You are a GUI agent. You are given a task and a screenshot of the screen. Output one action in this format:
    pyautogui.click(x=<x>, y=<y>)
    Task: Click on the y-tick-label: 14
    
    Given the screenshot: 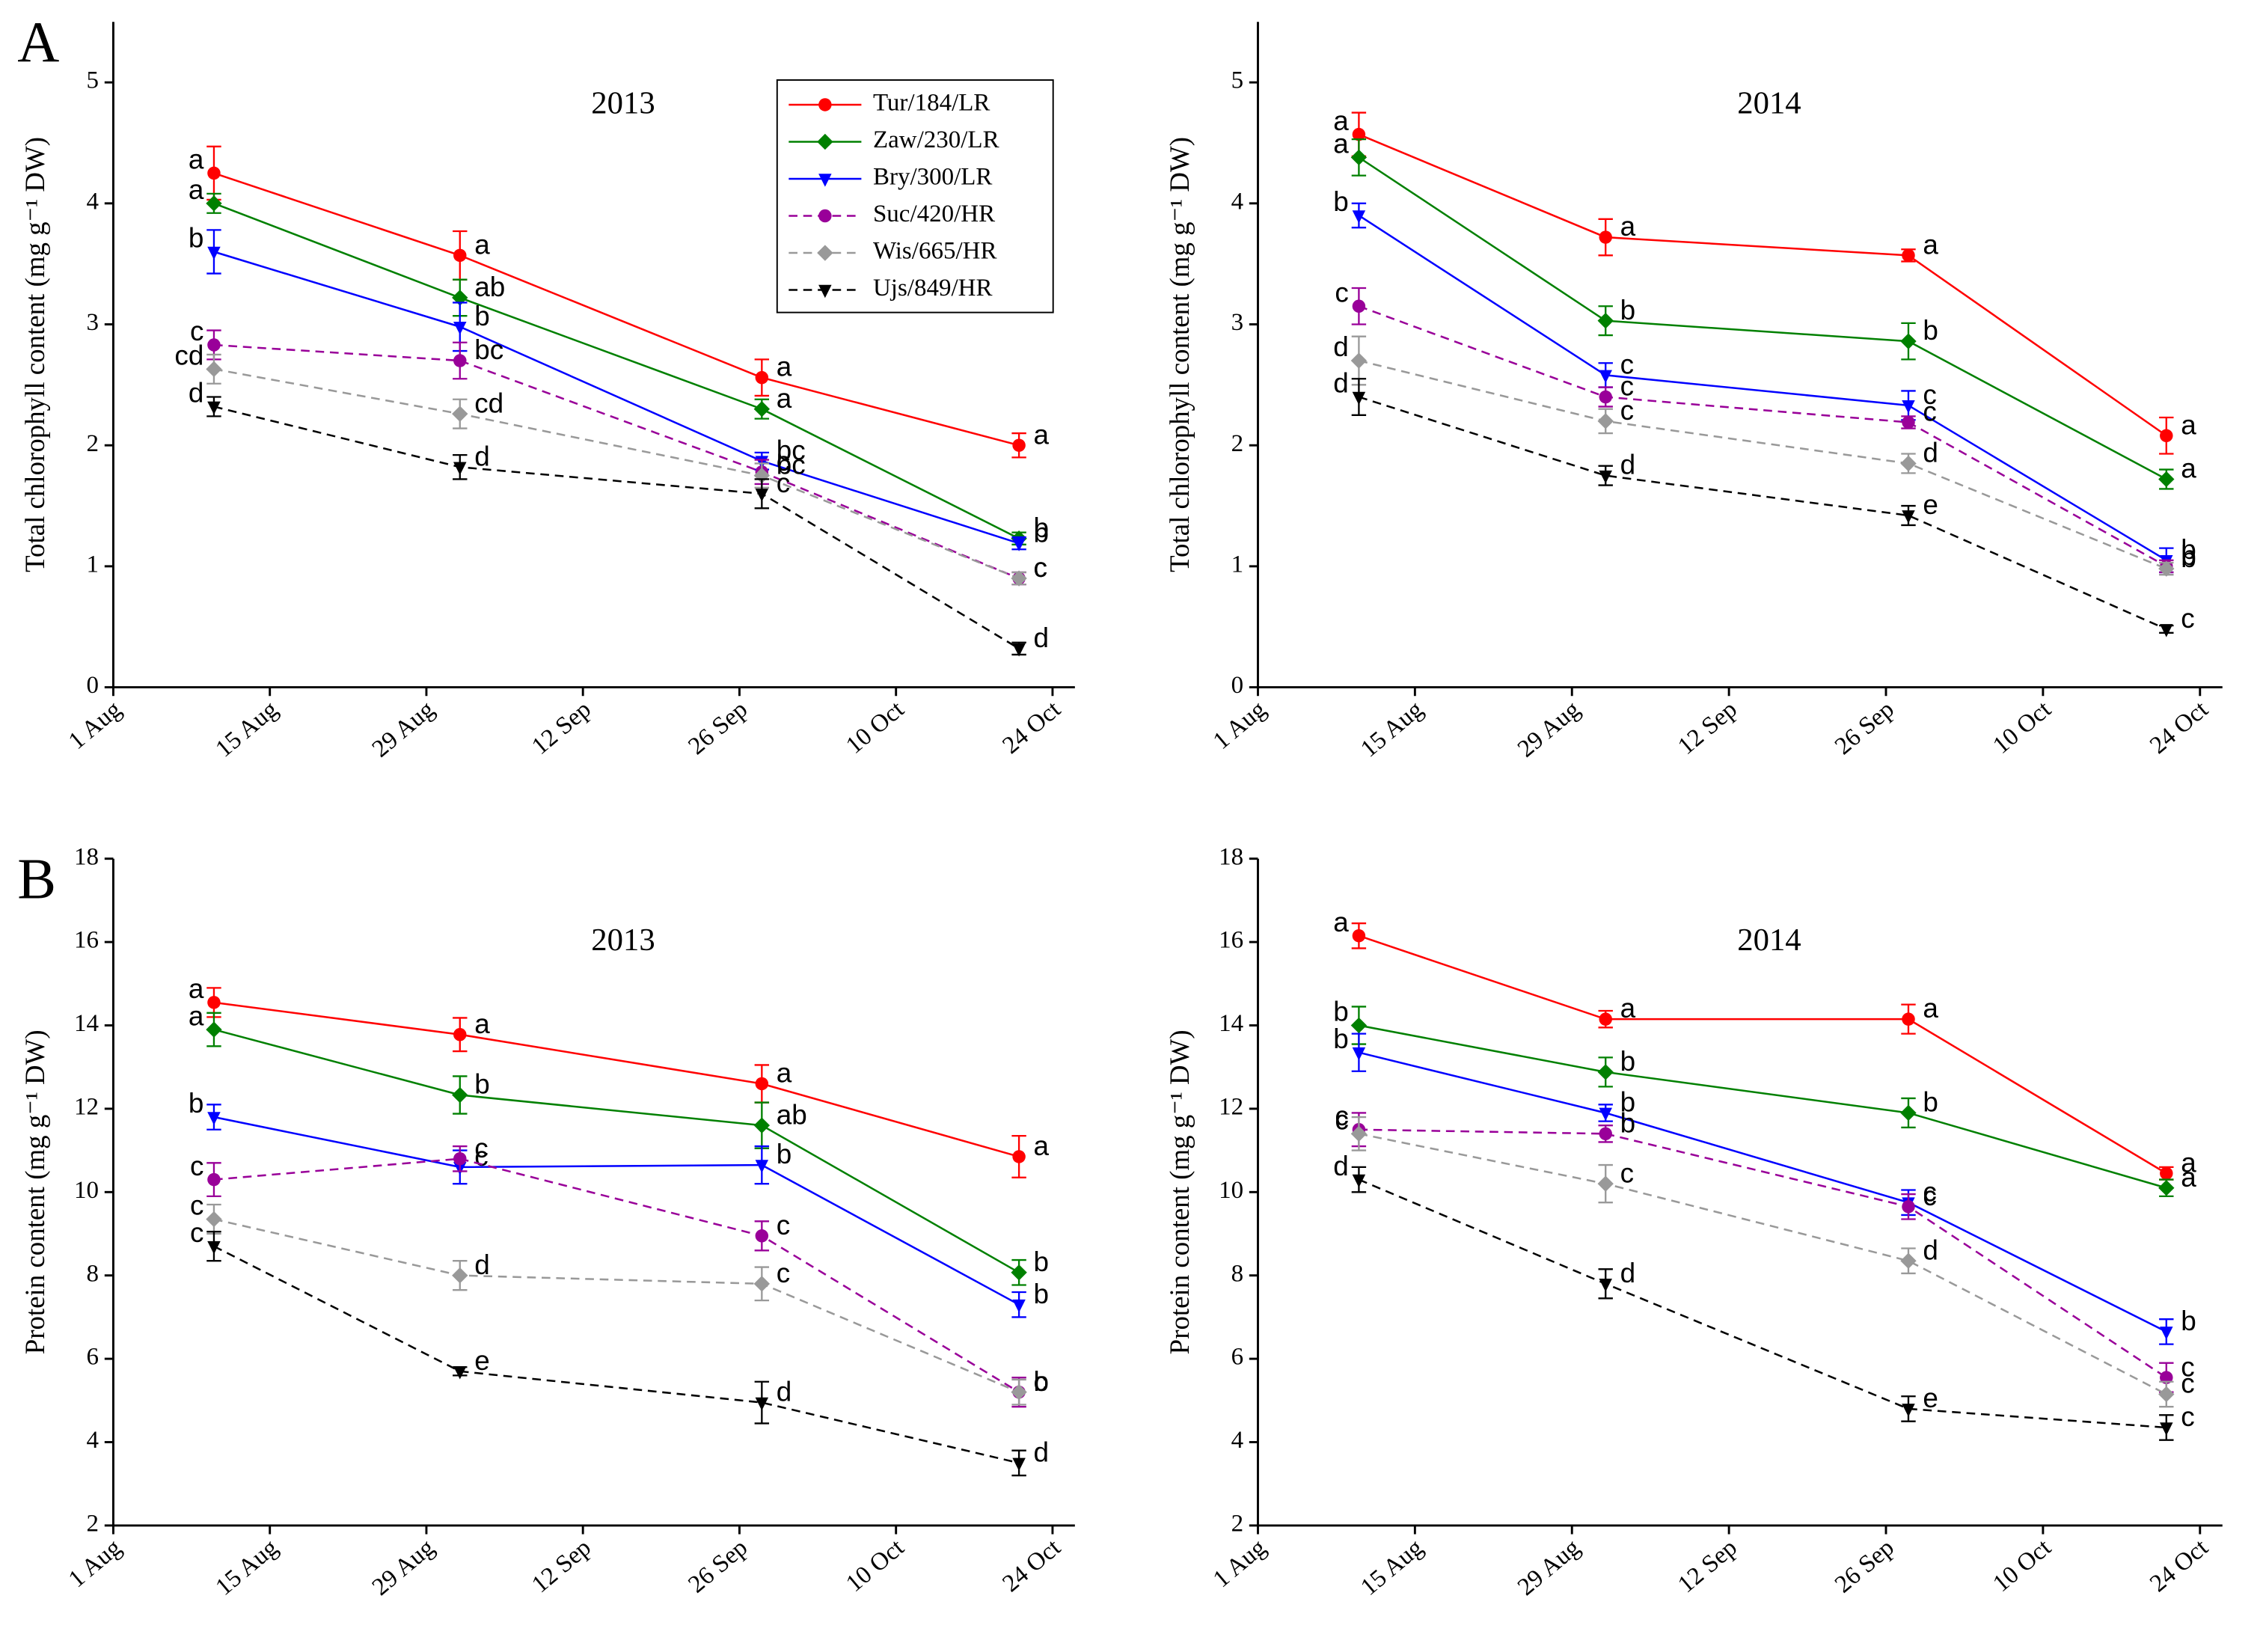 What is the action you would take?
    pyautogui.click(x=1231, y=1023)
    